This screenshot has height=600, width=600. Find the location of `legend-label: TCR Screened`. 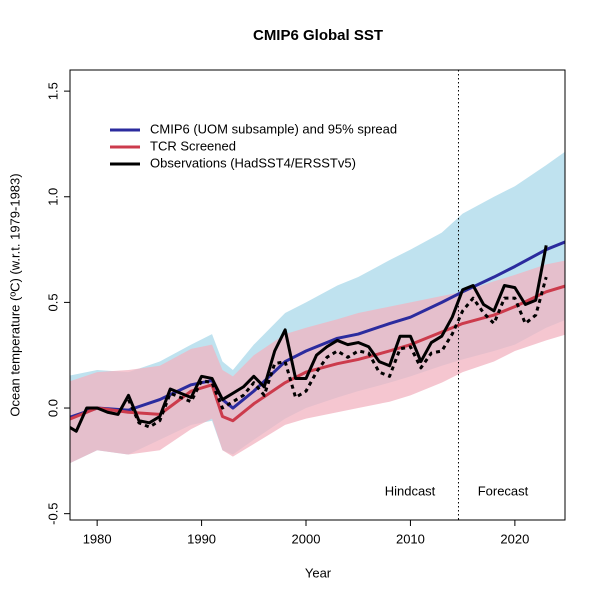

legend-label: TCR Screened is located at coordinates (193, 145).